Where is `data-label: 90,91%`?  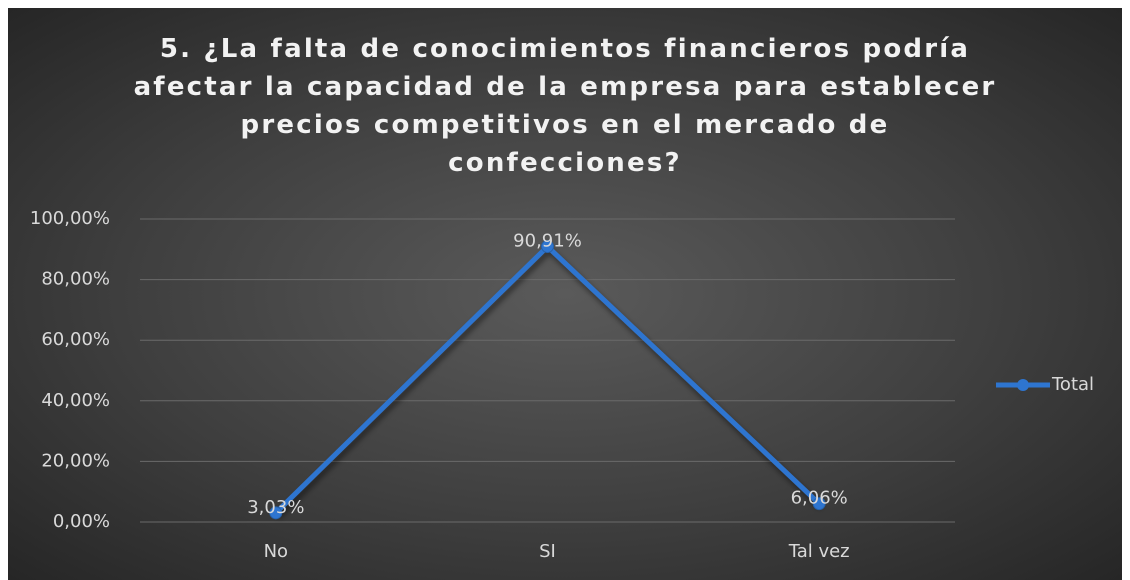 data-label: 90,91% is located at coordinates (547, 241).